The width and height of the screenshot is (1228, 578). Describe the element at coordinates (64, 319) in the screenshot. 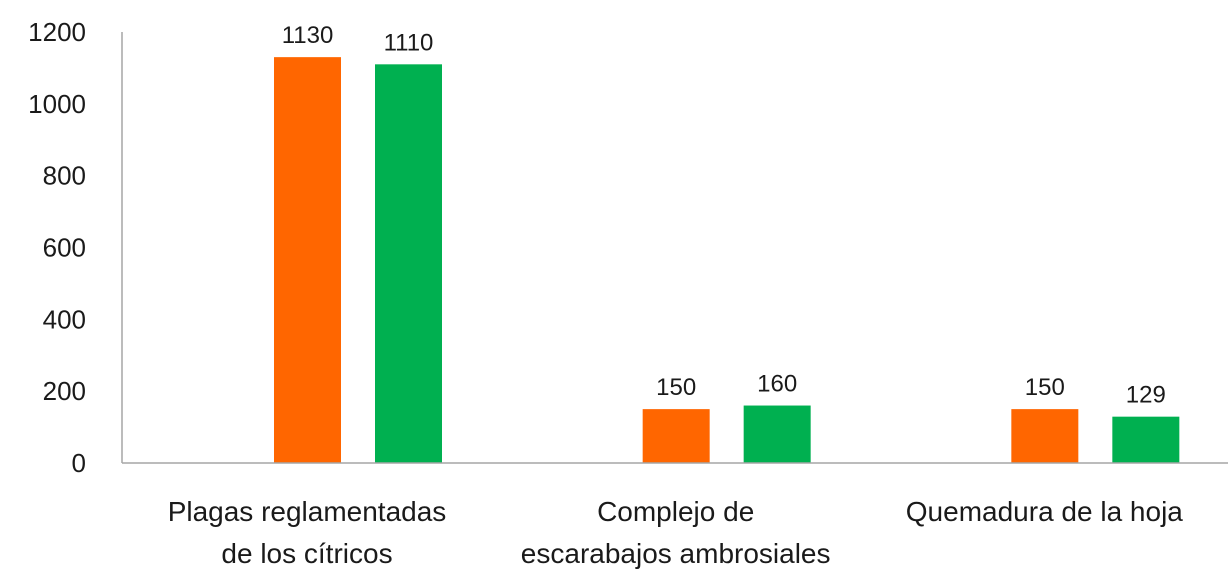

I see `y-tick-label: 400` at that location.